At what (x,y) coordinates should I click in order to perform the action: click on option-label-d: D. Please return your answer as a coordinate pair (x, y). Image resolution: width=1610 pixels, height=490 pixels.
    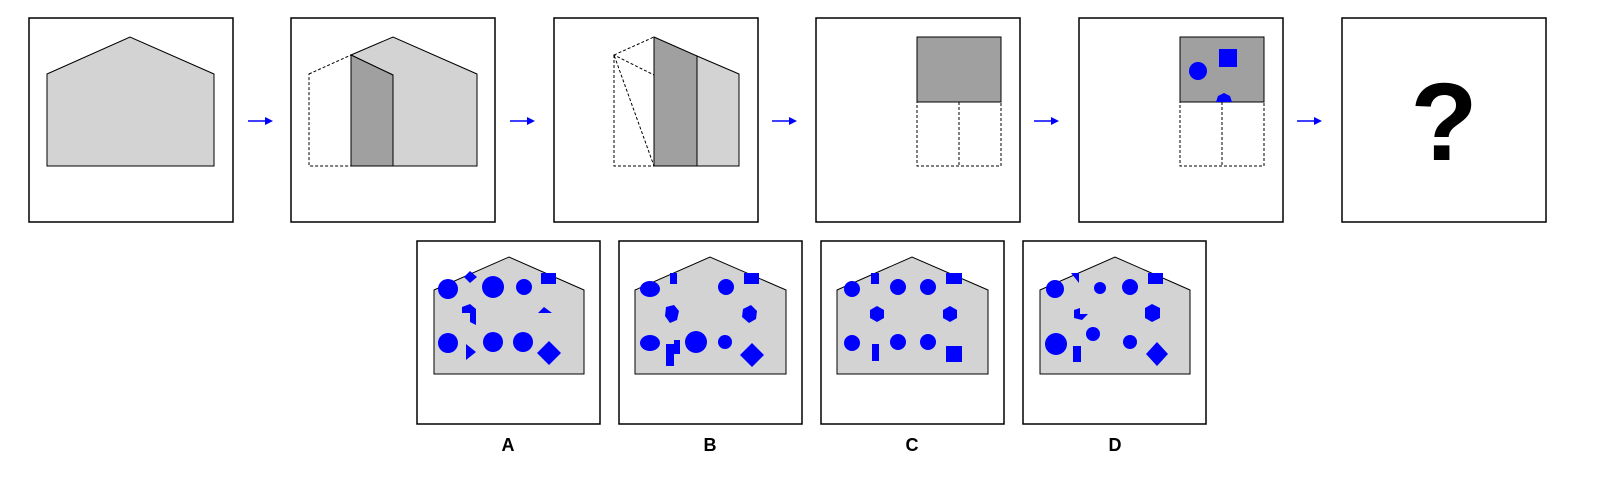
    Looking at the image, I should click on (1115, 445).